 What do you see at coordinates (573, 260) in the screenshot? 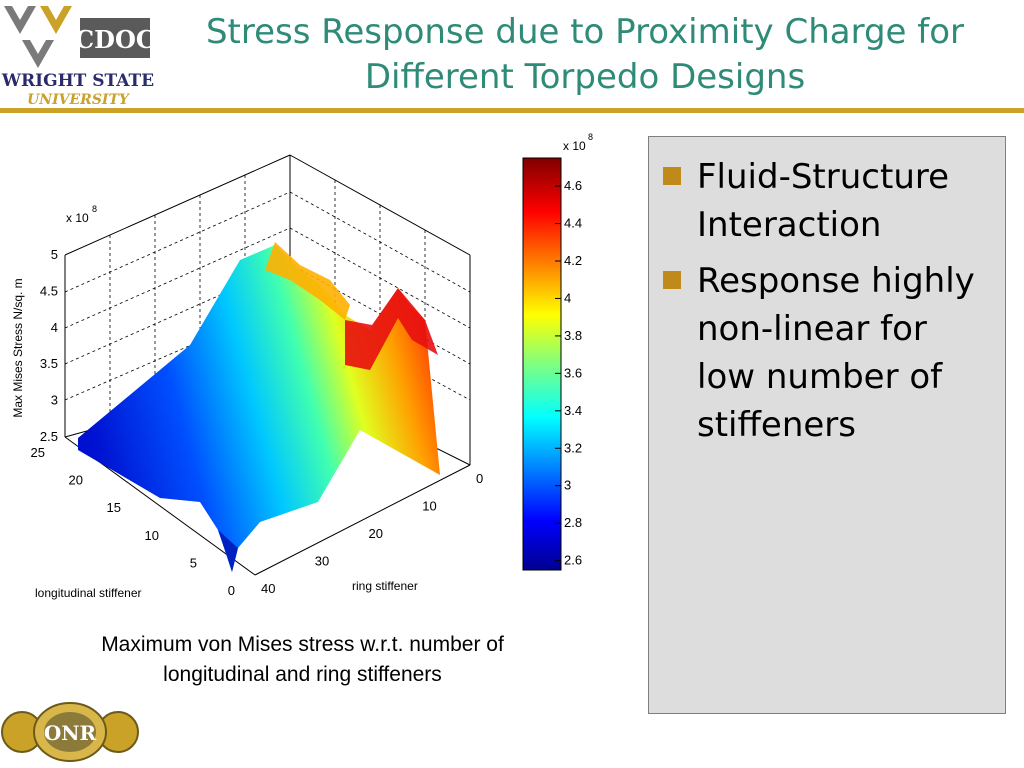
I see `colorbar-tick-label: 4.2` at bounding box center [573, 260].